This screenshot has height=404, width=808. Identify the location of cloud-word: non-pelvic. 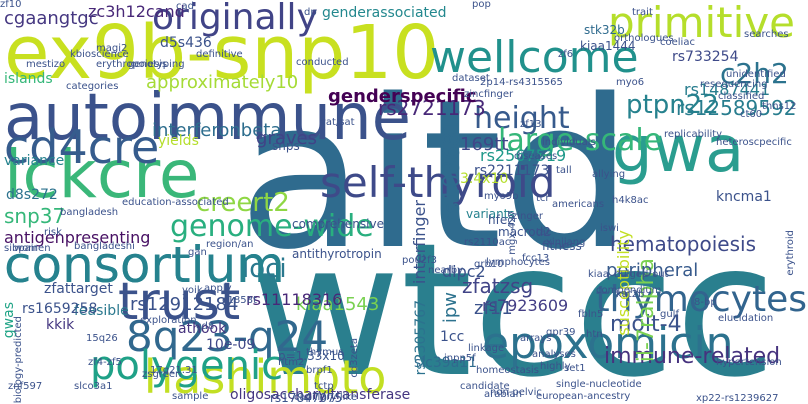
(516, 392).